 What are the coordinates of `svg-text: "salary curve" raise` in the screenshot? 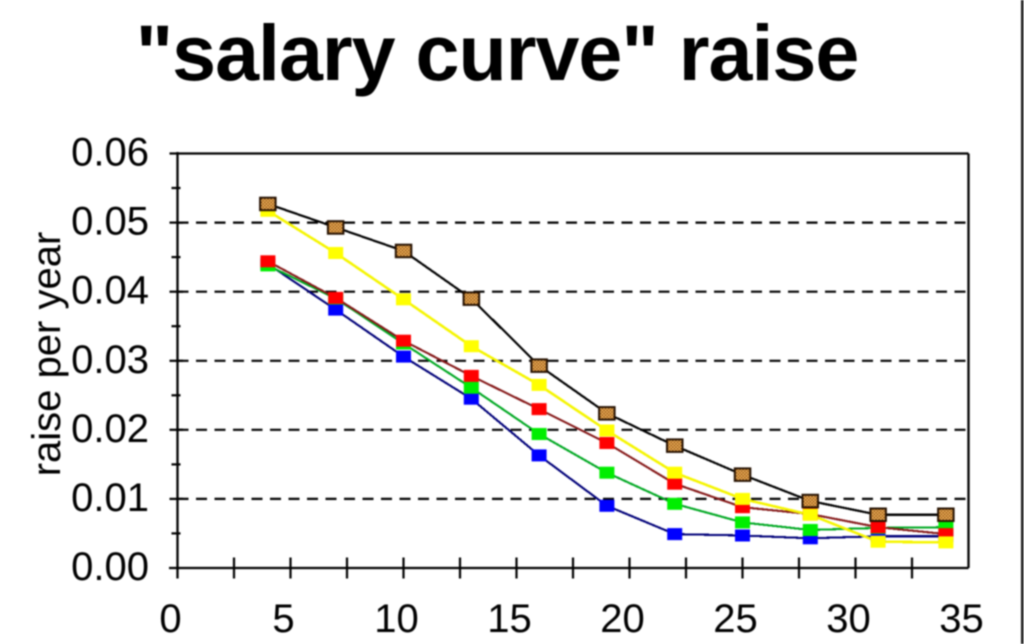 It's located at (497, 52).